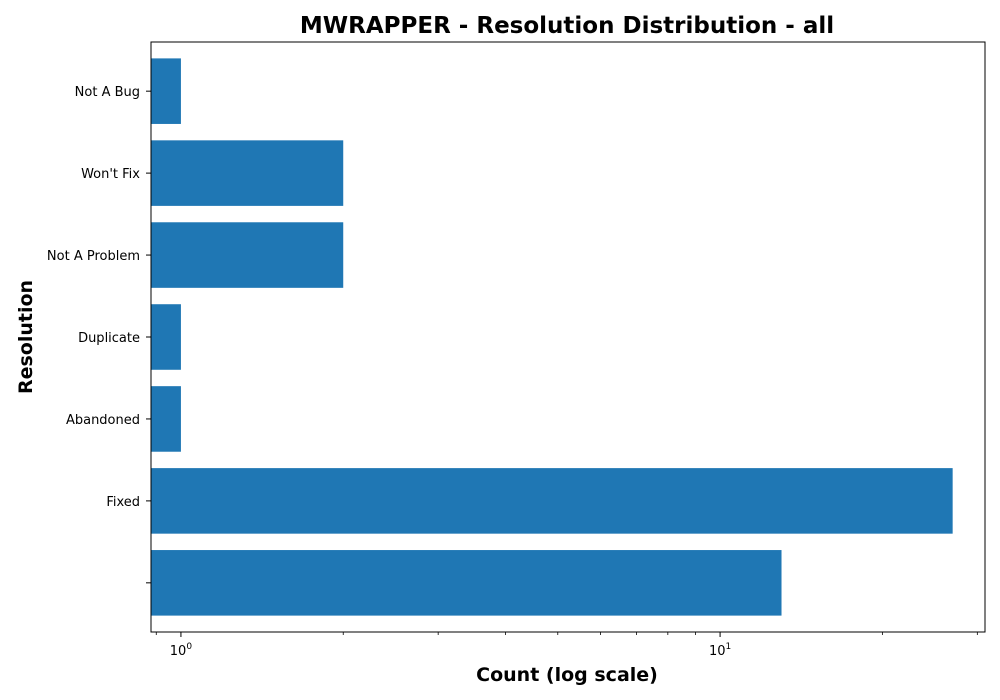 Image resolution: width=1000 pixels, height=700 pixels. Describe the element at coordinates (567, 26) in the screenshot. I see `chart-title: MWRAPPER - Resolution Distribution - all` at that location.